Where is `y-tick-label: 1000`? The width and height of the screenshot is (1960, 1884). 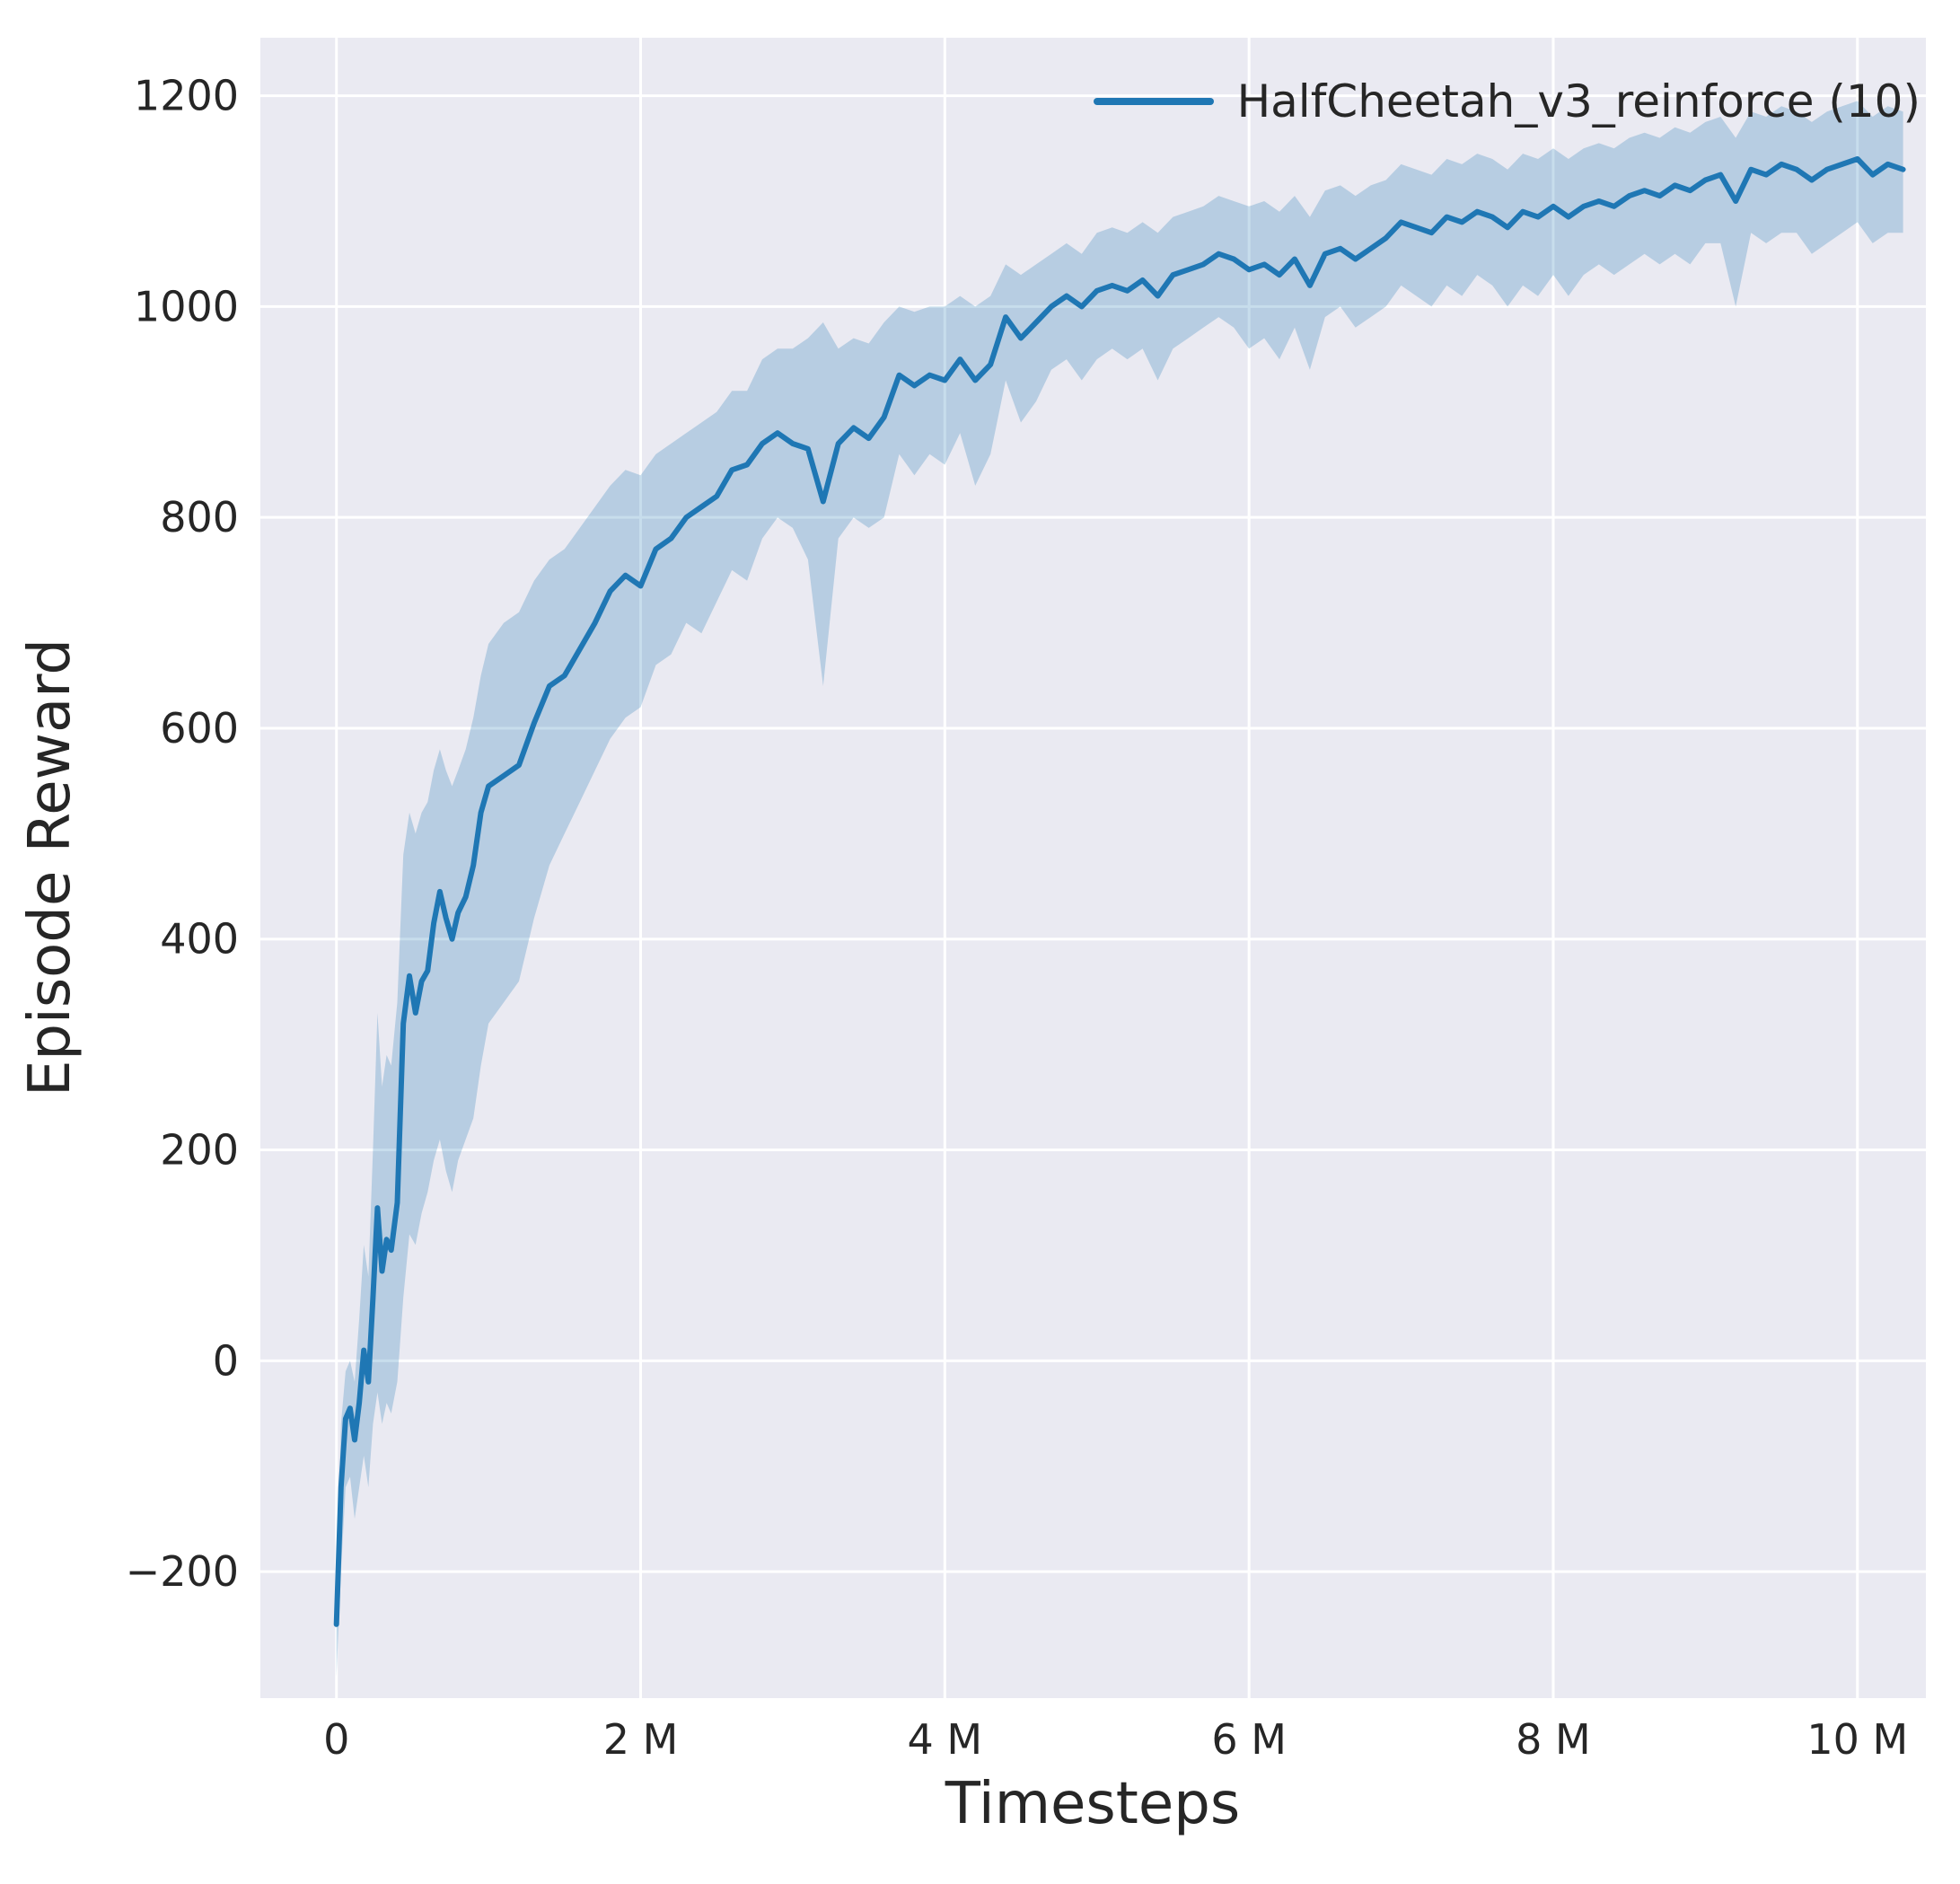 y-tick-label: 1000 is located at coordinates (186, 306).